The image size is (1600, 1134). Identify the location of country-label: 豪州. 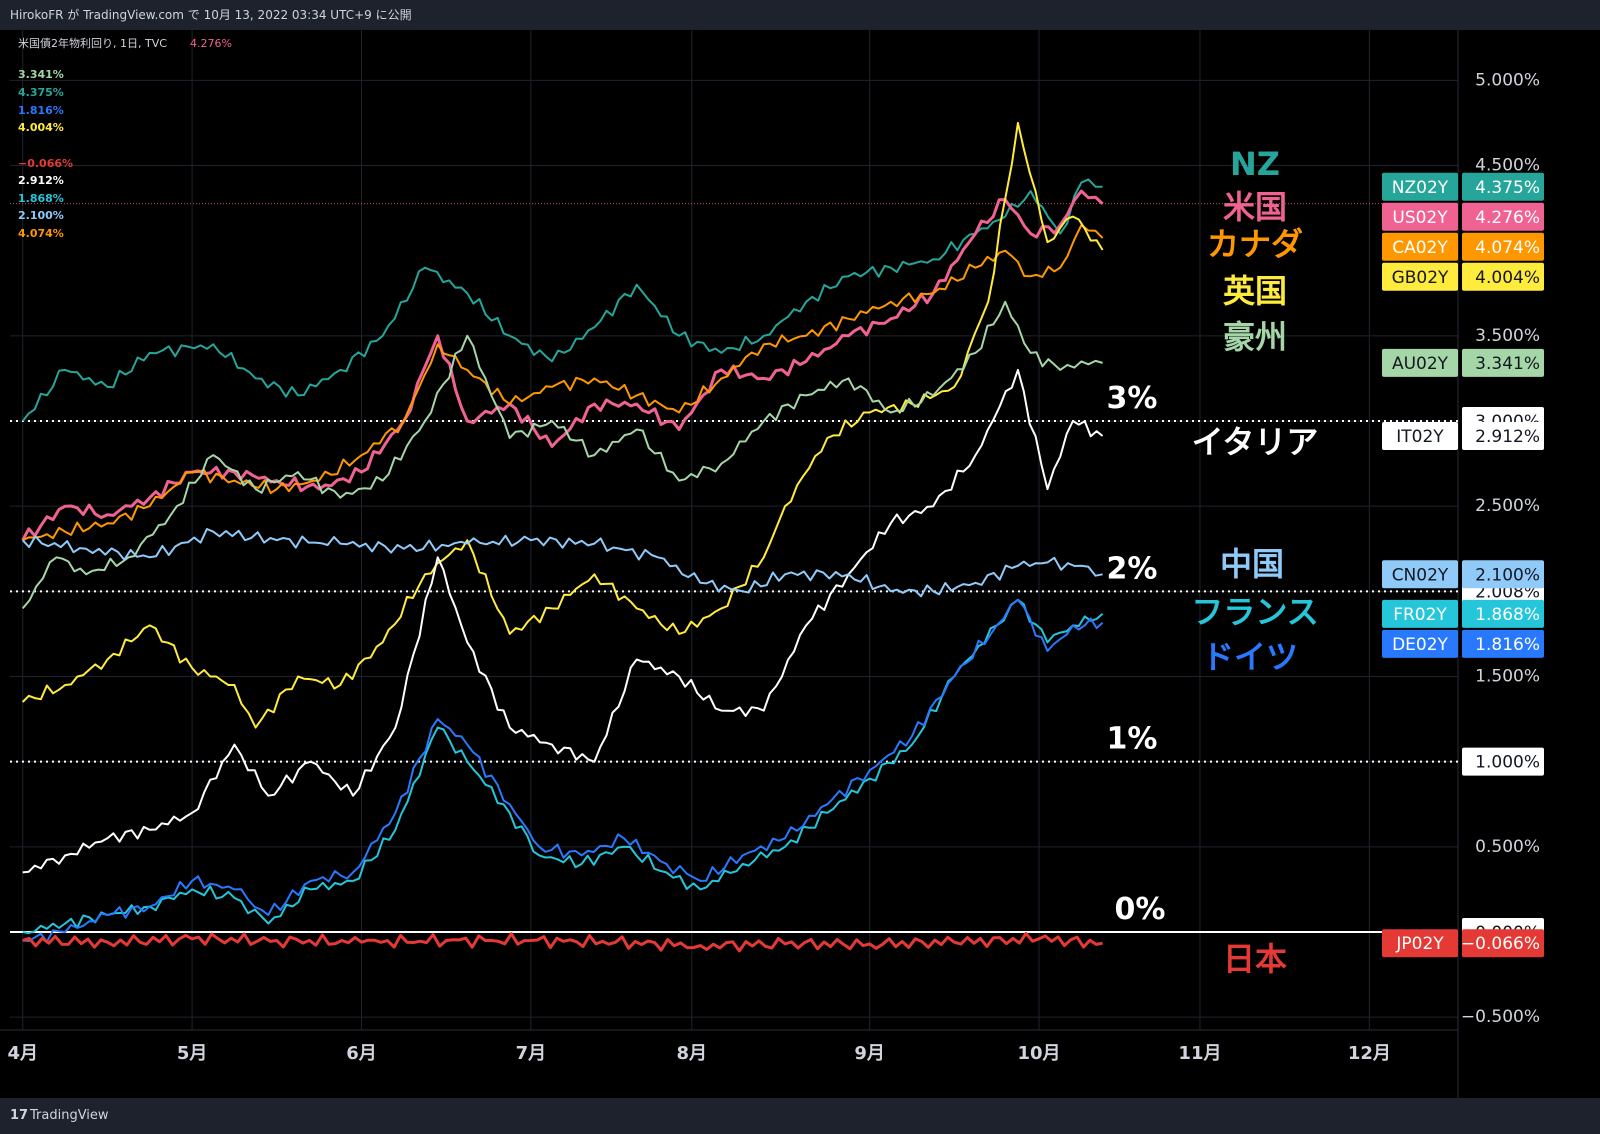
(1255, 337).